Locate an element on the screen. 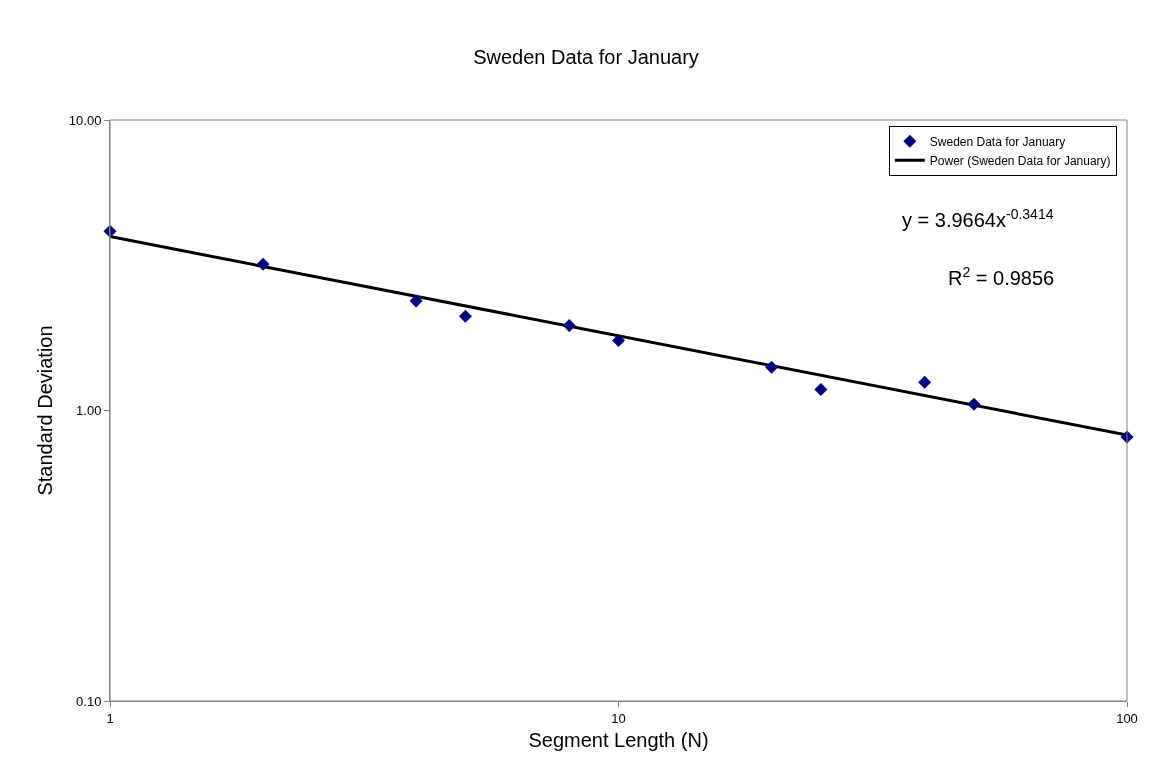  y-tick-label: 1.00 is located at coordinates (89, 411).